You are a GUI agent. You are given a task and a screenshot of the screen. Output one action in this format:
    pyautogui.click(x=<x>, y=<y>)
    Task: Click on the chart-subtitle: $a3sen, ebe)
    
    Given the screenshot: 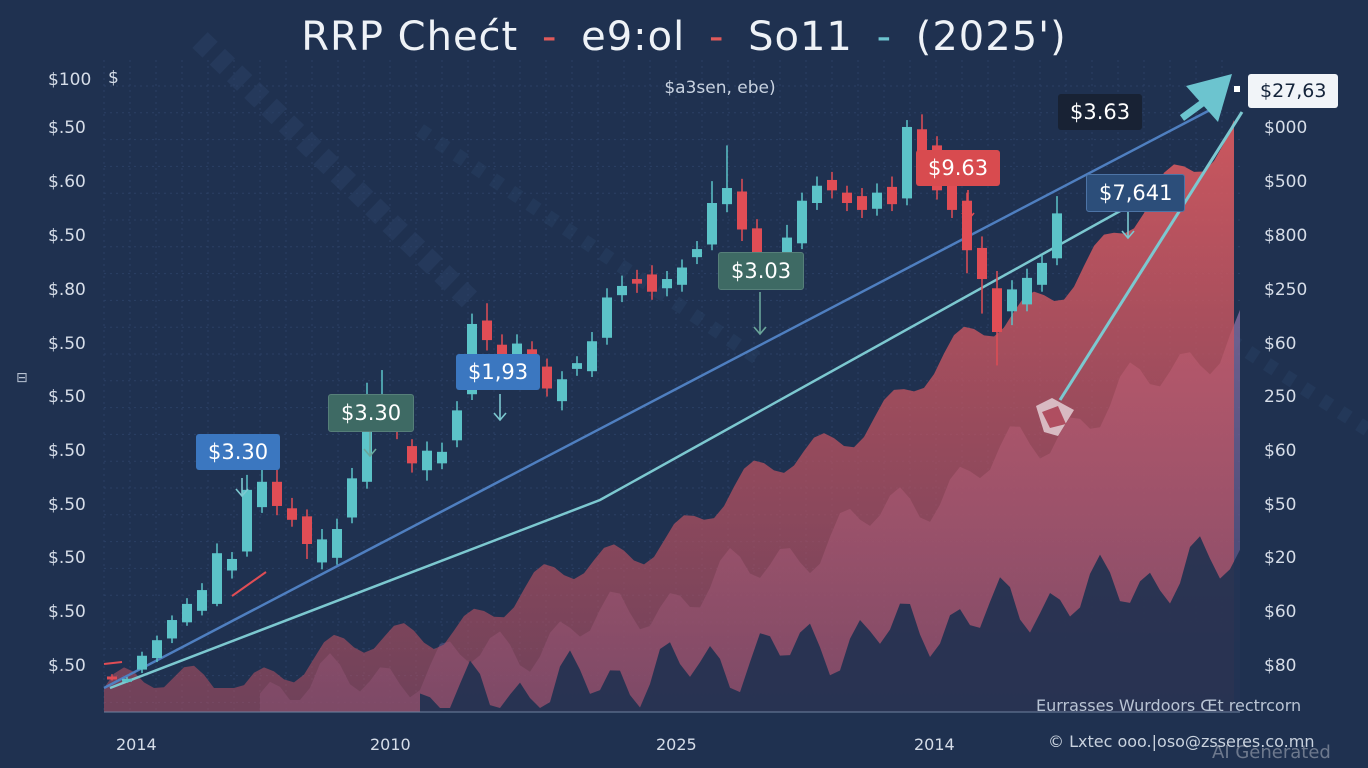 What is the action you would take?
    pyautogui.click(x=720, y=88)
    